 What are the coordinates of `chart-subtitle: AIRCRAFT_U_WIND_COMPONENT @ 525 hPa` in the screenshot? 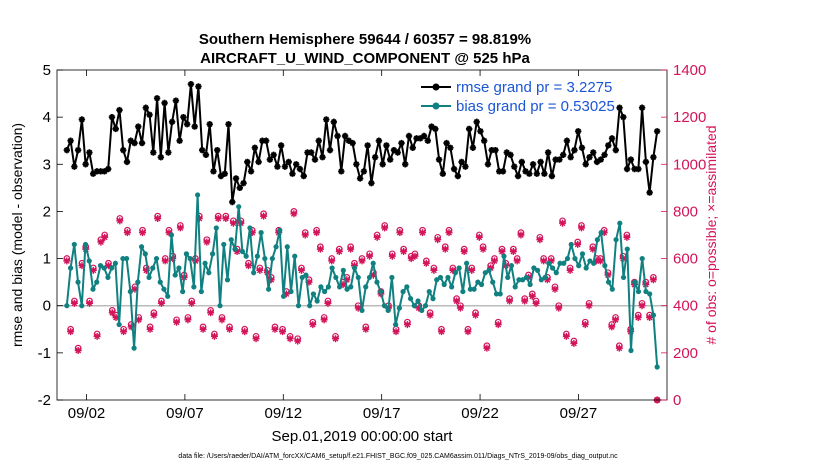 It's located at (365, 58).